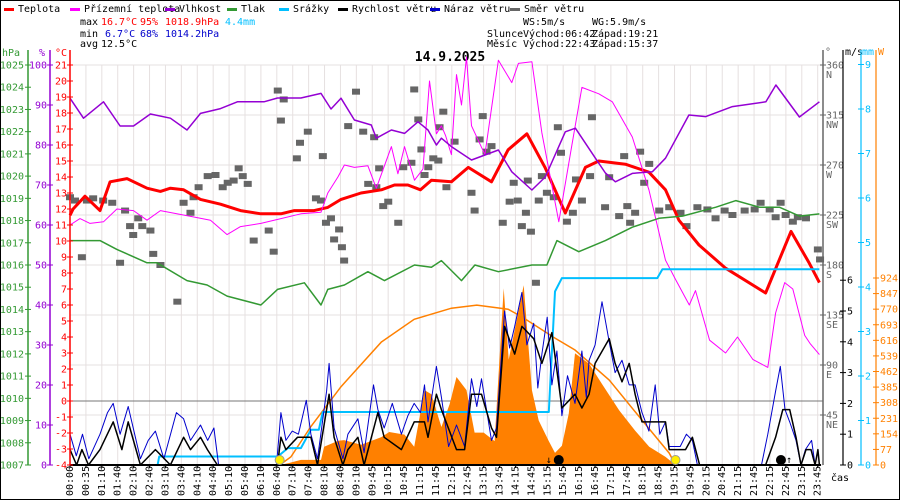 The height and width of the screenshot is (500, 900). Describe the element at coordinates (625, 34) in the screenshot. I see `sunset-time: Západ:19:21` at that location.